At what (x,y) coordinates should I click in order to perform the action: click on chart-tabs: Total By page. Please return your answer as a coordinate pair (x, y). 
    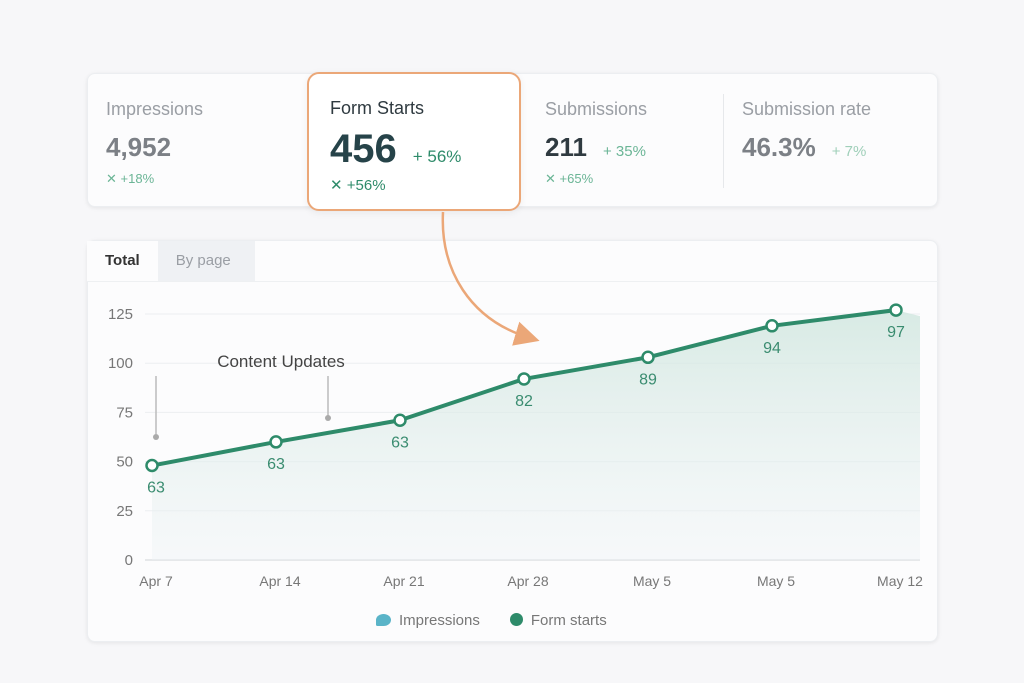
    Looking at the image, I should click on (171, 261).